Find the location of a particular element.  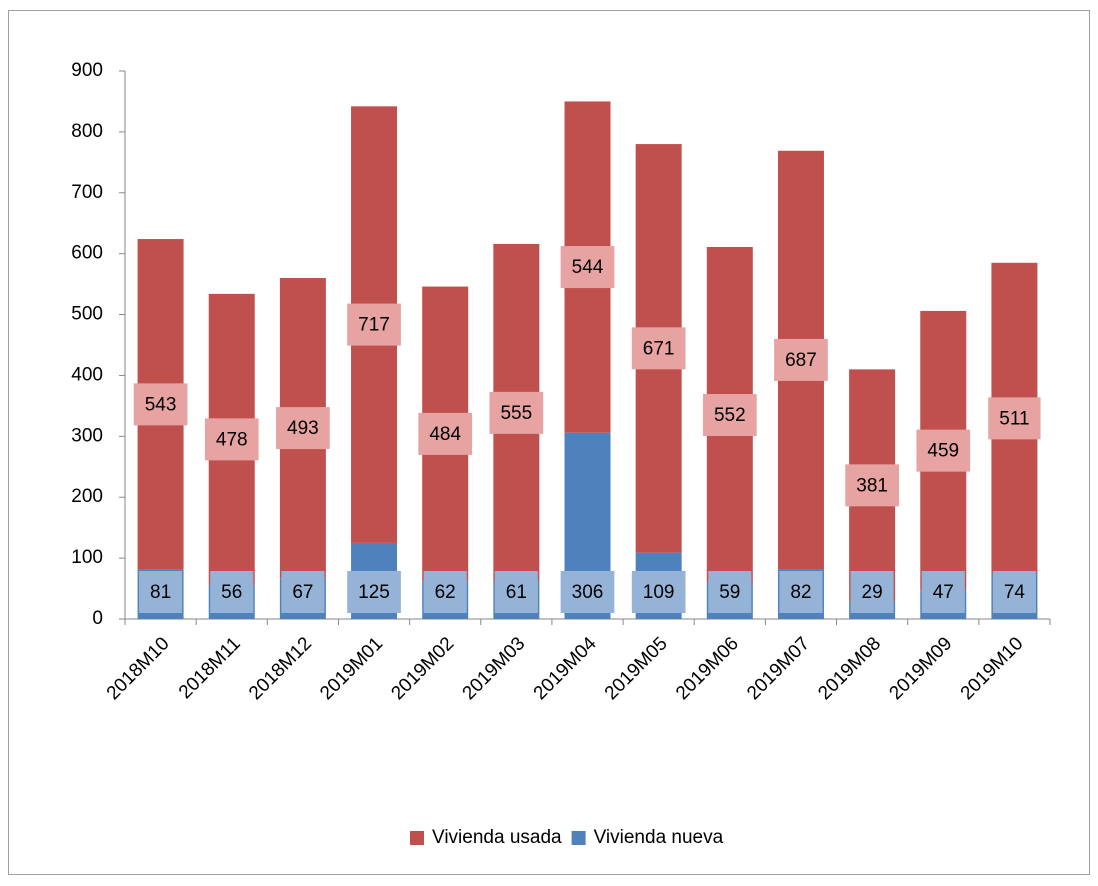

y-tick-label: 200 is located at coordinates (87, 496).